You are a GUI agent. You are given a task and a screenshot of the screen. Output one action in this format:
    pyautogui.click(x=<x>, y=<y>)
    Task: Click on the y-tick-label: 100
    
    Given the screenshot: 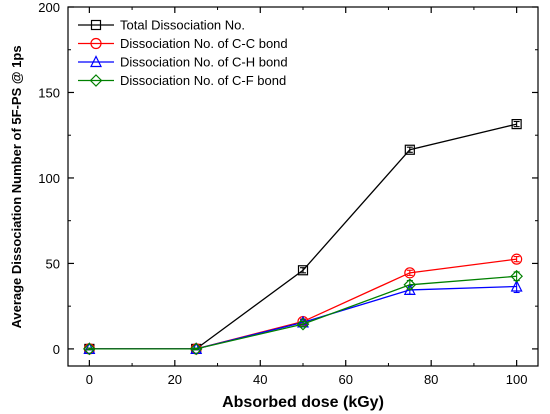 What is the action you would take?
    pyautogui.click(x=49, y=178)
    